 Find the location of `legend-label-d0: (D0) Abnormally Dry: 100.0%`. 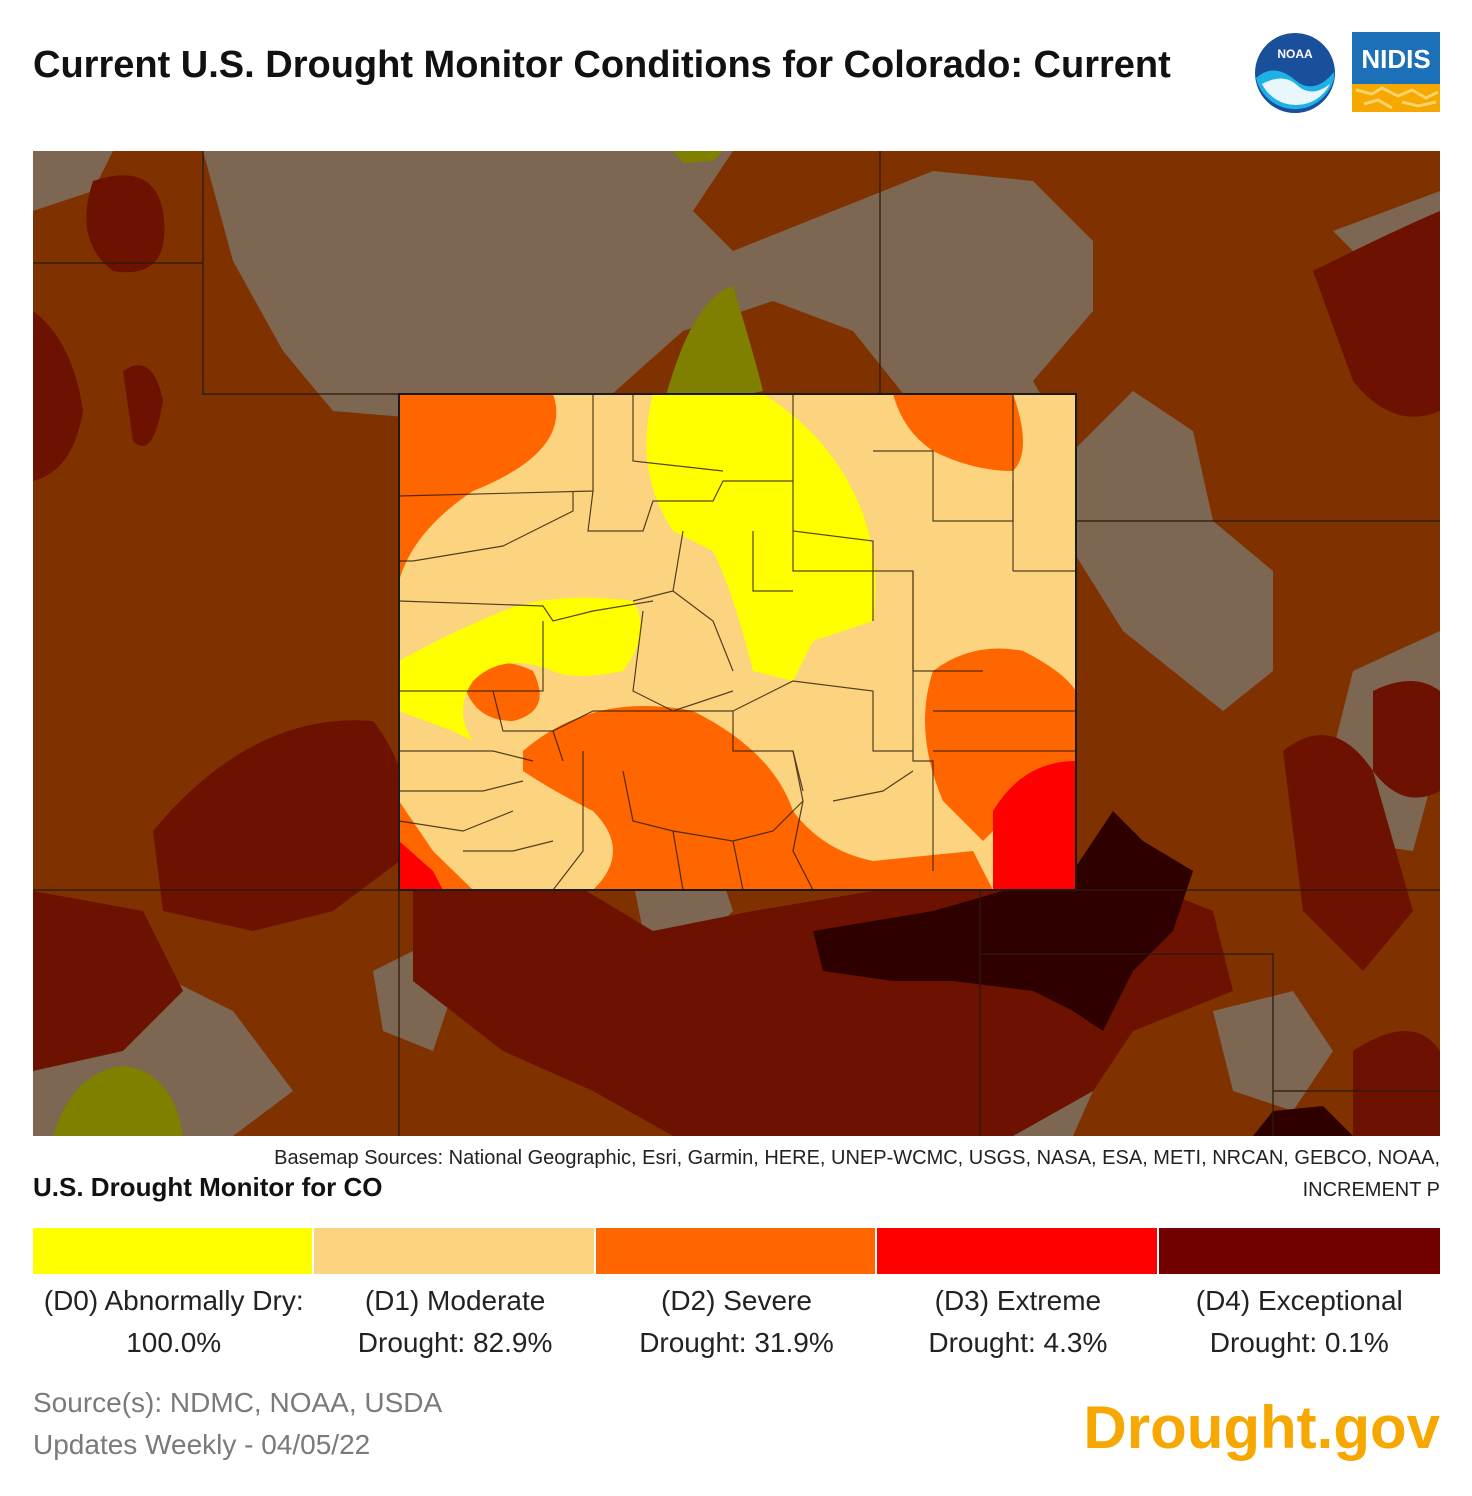

legend-label-d0: (D0) Abnormally Dry: 100.0% is located at coordinates (173, 1321).